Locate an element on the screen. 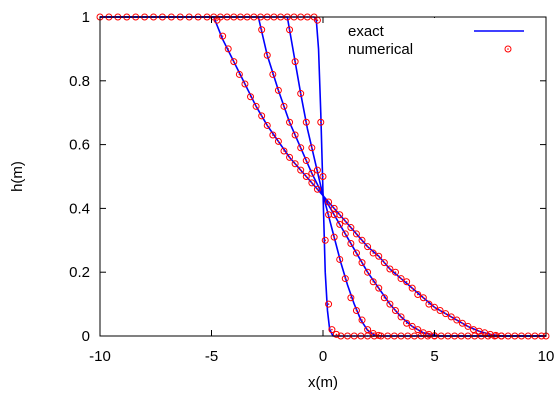 The image size is (557, 394). y-tick-label: 0.6 is located at coordinates (79, 145).